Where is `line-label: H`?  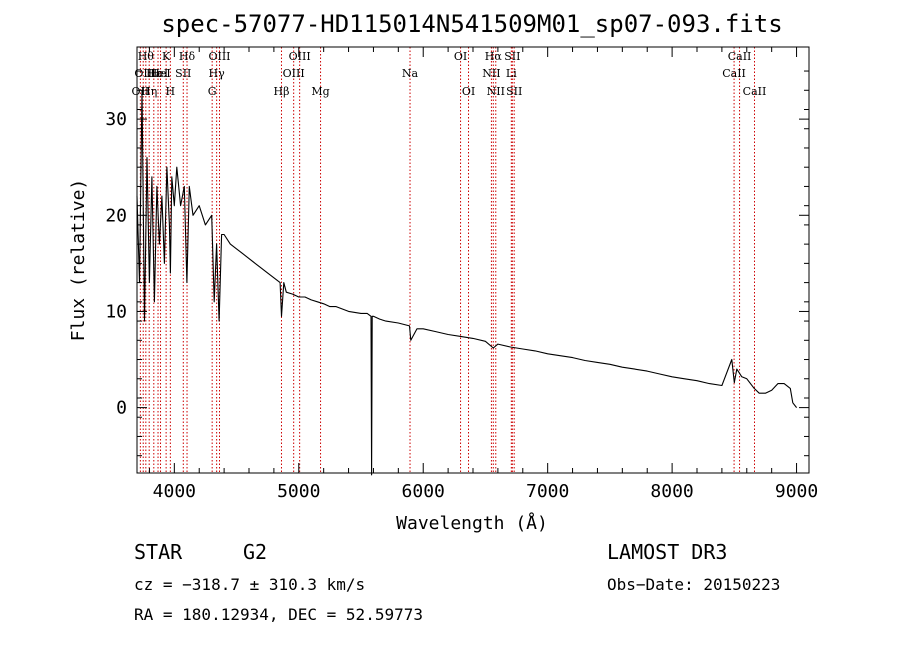 line-label: H is located at coordinates (171, 91).